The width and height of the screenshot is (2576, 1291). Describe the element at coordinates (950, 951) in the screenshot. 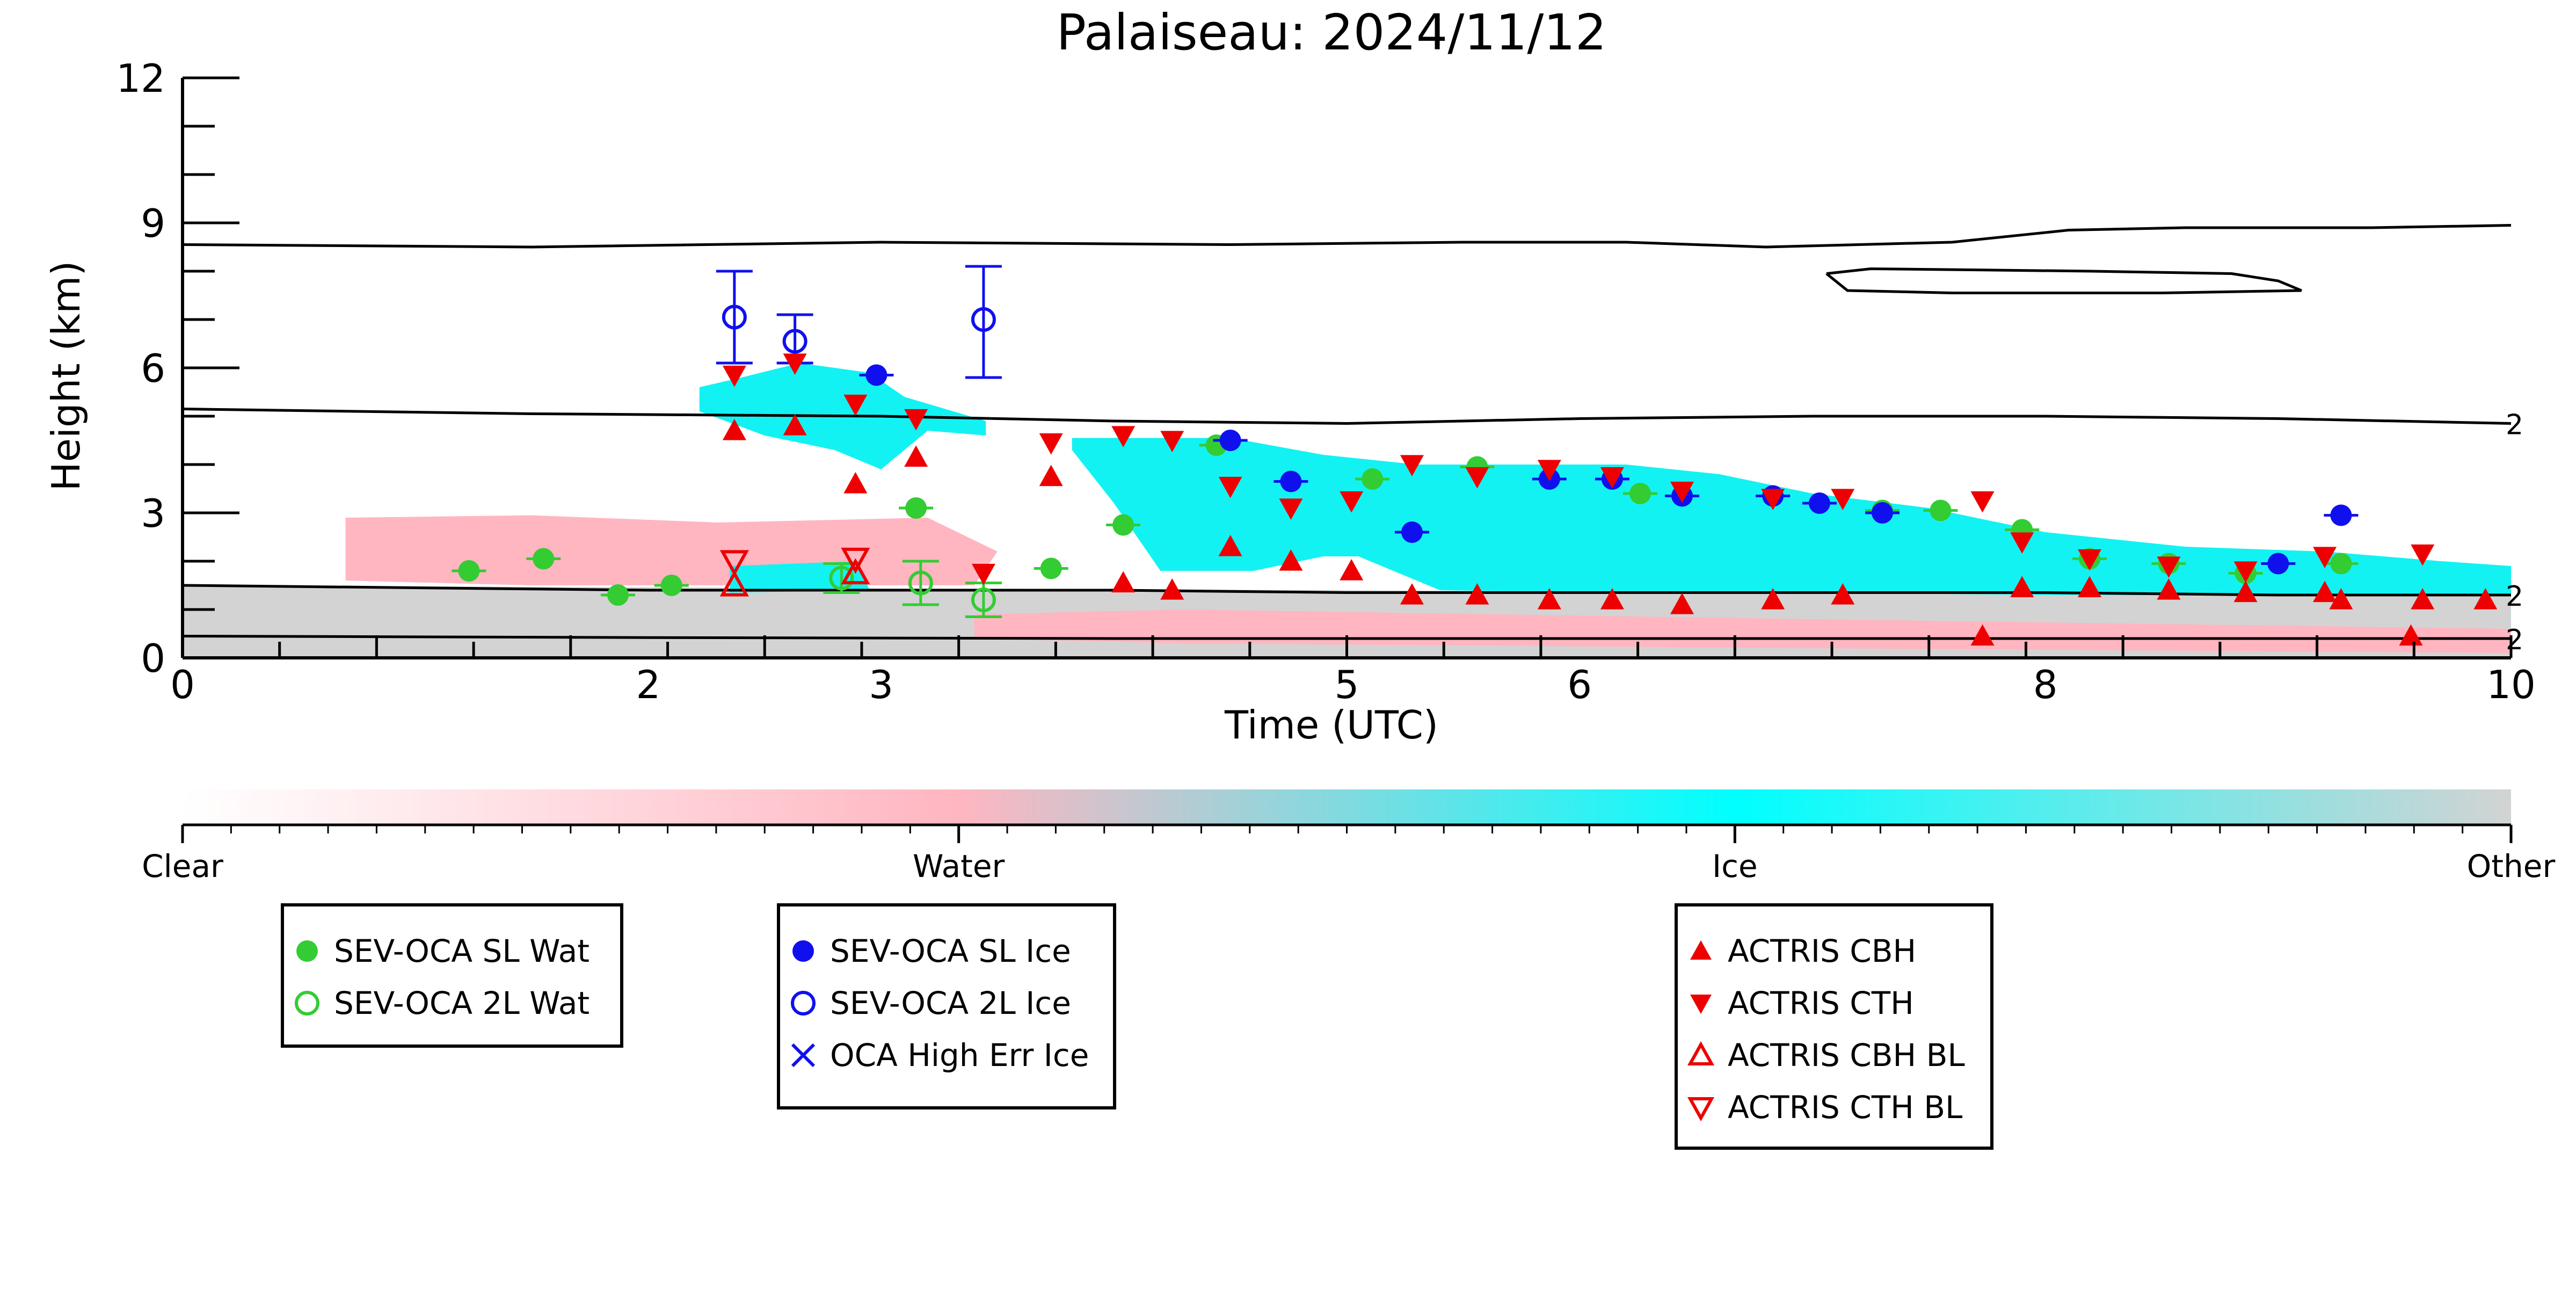

I see `legend-label: SEV-OCA SL Ice` at that location.